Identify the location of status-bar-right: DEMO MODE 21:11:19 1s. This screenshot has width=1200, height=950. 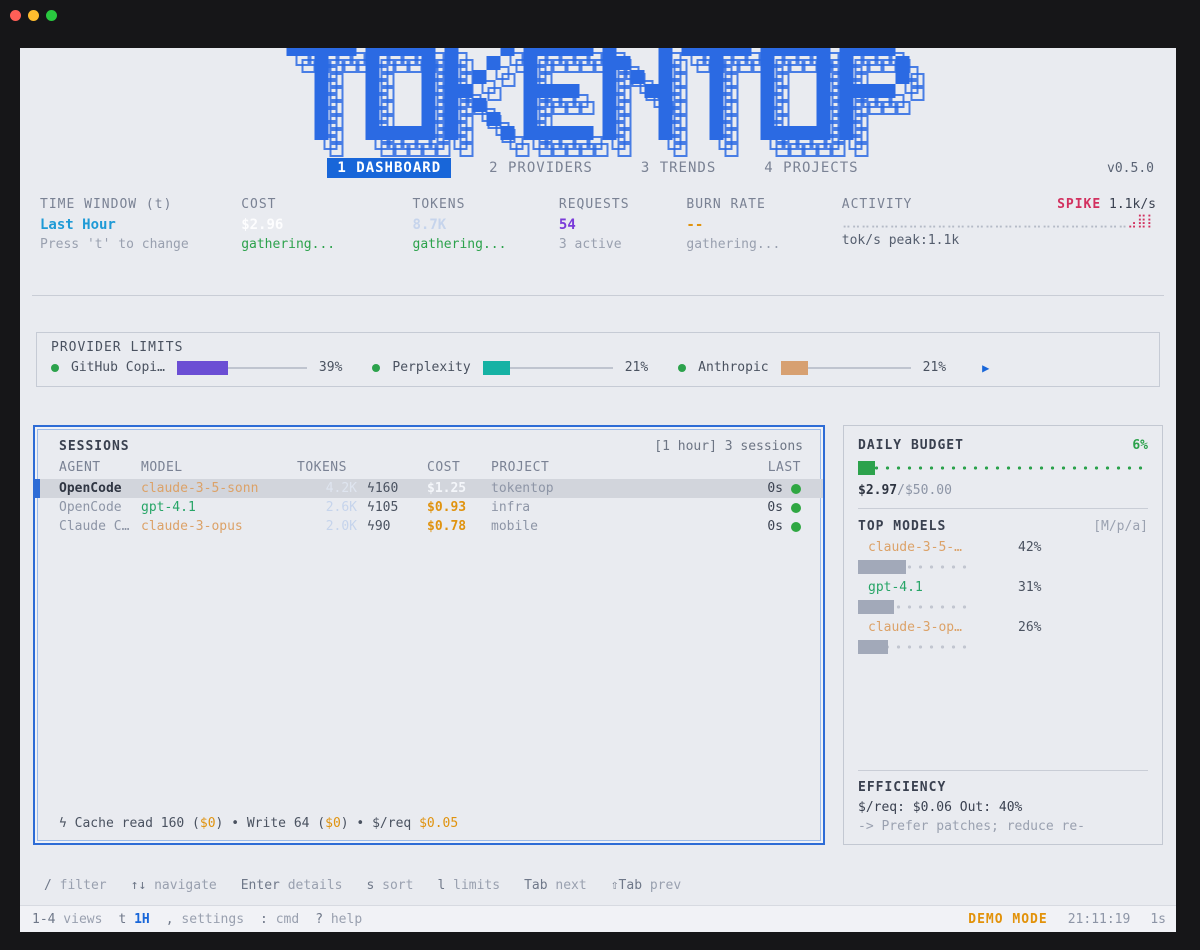
(1067, 919).